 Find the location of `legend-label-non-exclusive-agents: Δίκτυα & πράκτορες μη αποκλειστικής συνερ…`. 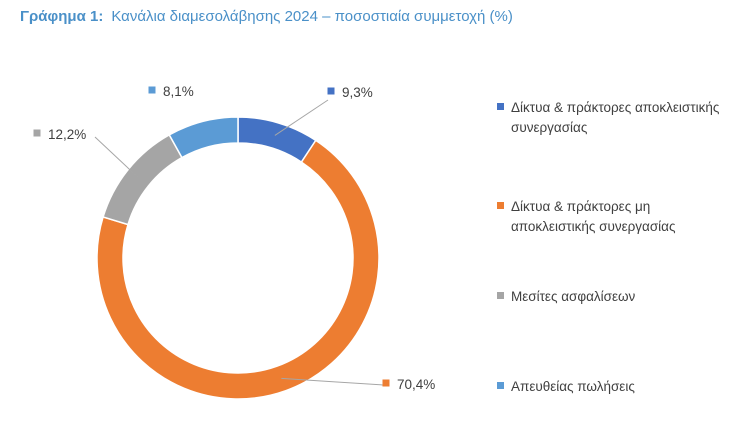

legend-label-non-exclusive-agents: Δίκτυα & πράκτορες μη αποκλειστικής συνερ… is located at coordinates (593, 216).